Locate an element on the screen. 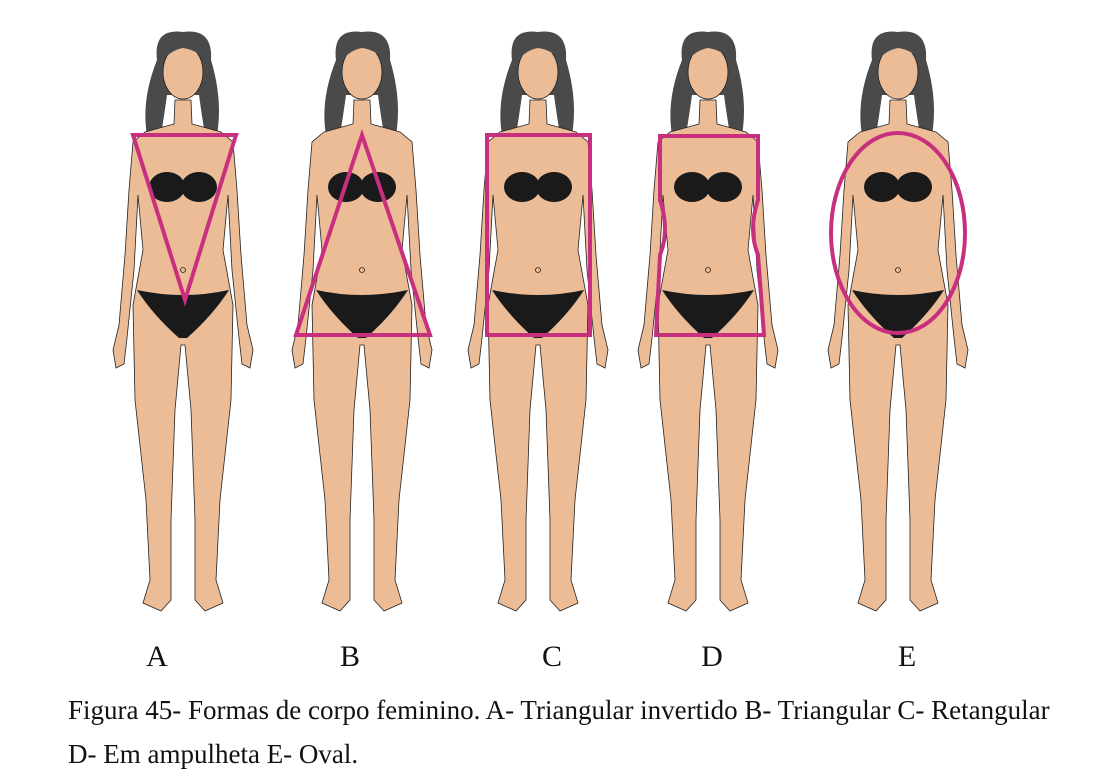 This screenshot has width=1104, height=782. figure-label-c: C is located at coordinates (551, 656).